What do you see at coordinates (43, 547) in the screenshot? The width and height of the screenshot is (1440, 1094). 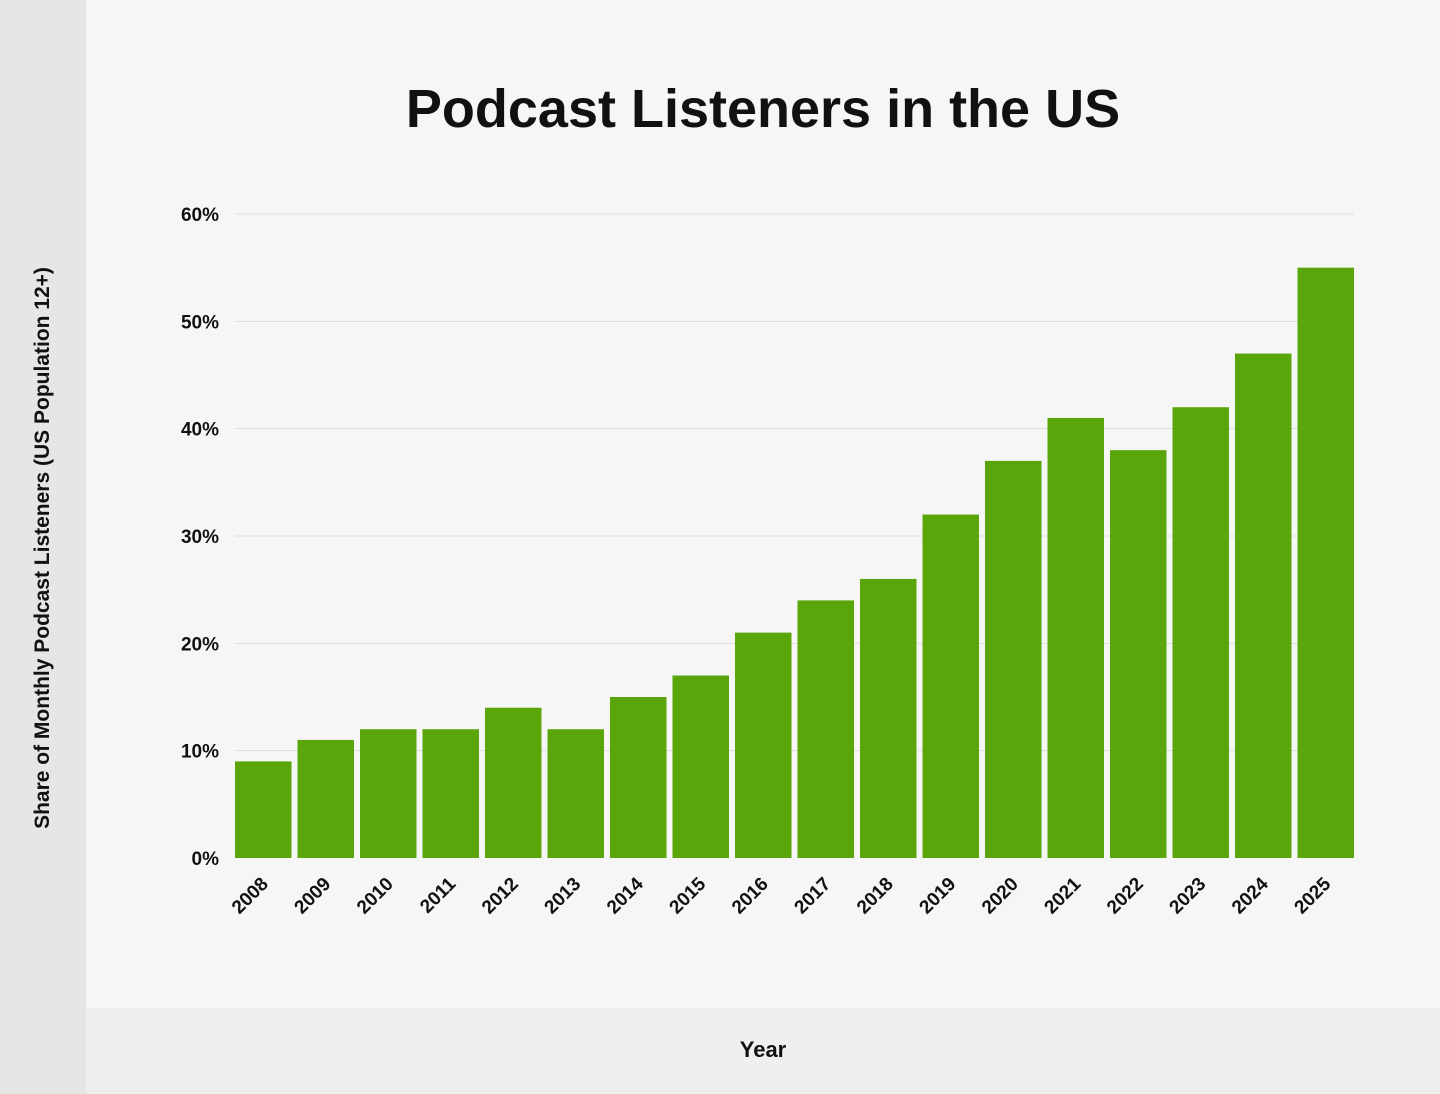 I see `left-panel` at bounding box center [43, 547].